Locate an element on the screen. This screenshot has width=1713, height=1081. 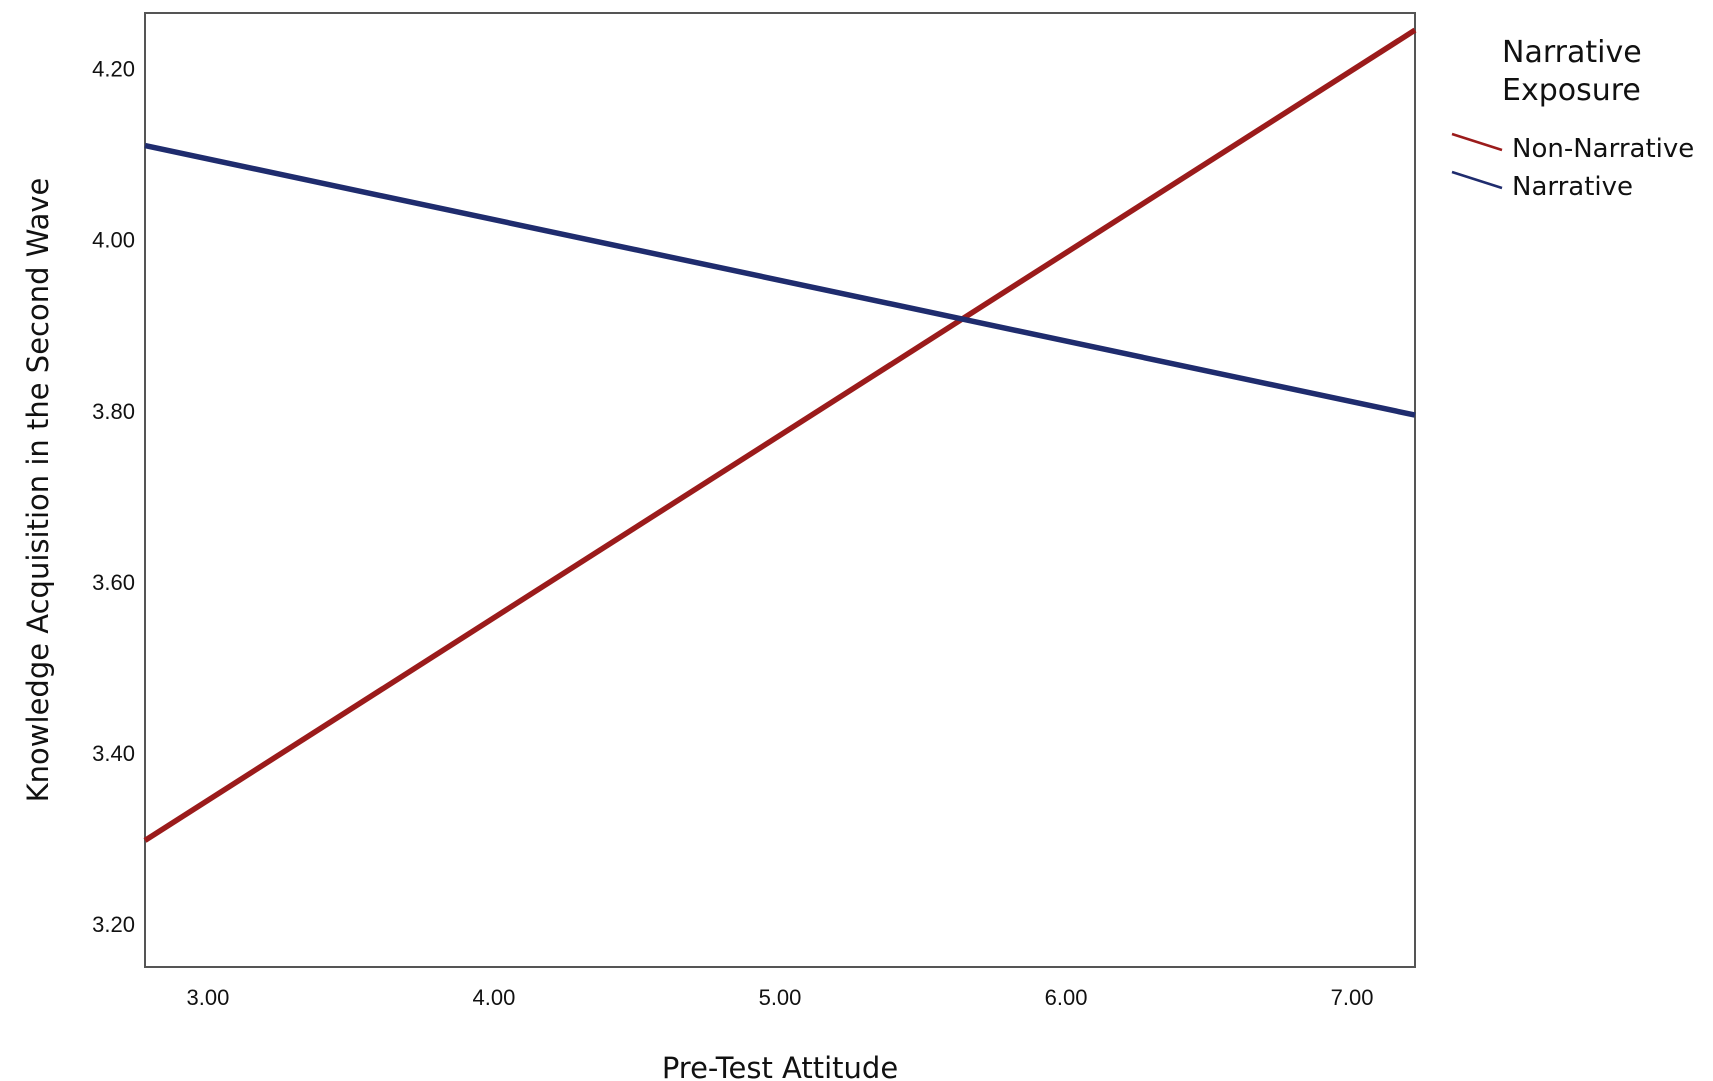
x-tick-label: 6.00 is located at coordinates (1066, 997).